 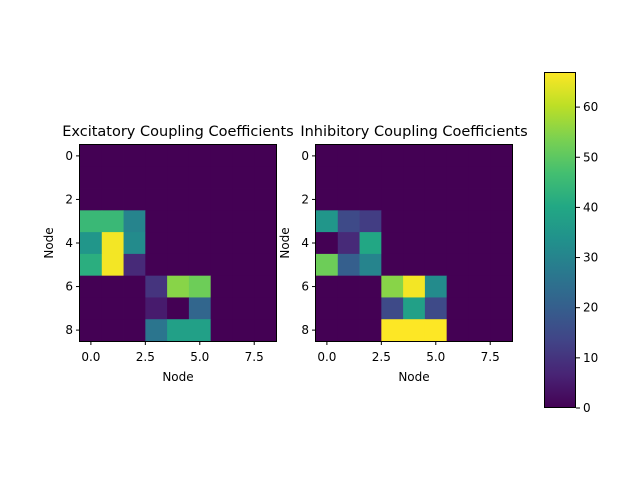 What do you see at coordinates (69, 287) in the screenshot?
I see `y-tick-label: 6` at bounding box center [69, 287].